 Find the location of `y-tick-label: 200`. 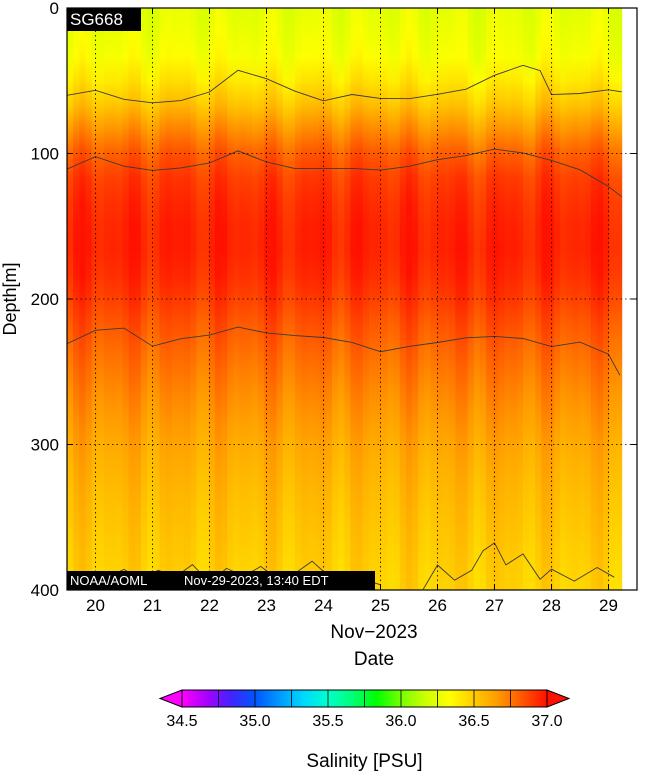

y-tick-label: 200 is located at coordinates (45, 299).